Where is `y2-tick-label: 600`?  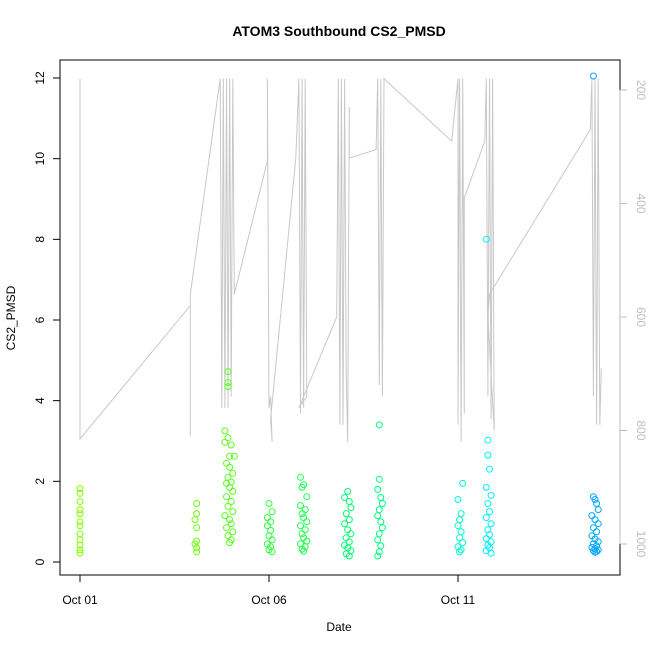 y2-tick-label: 600 is located at coordinates (641, 317).